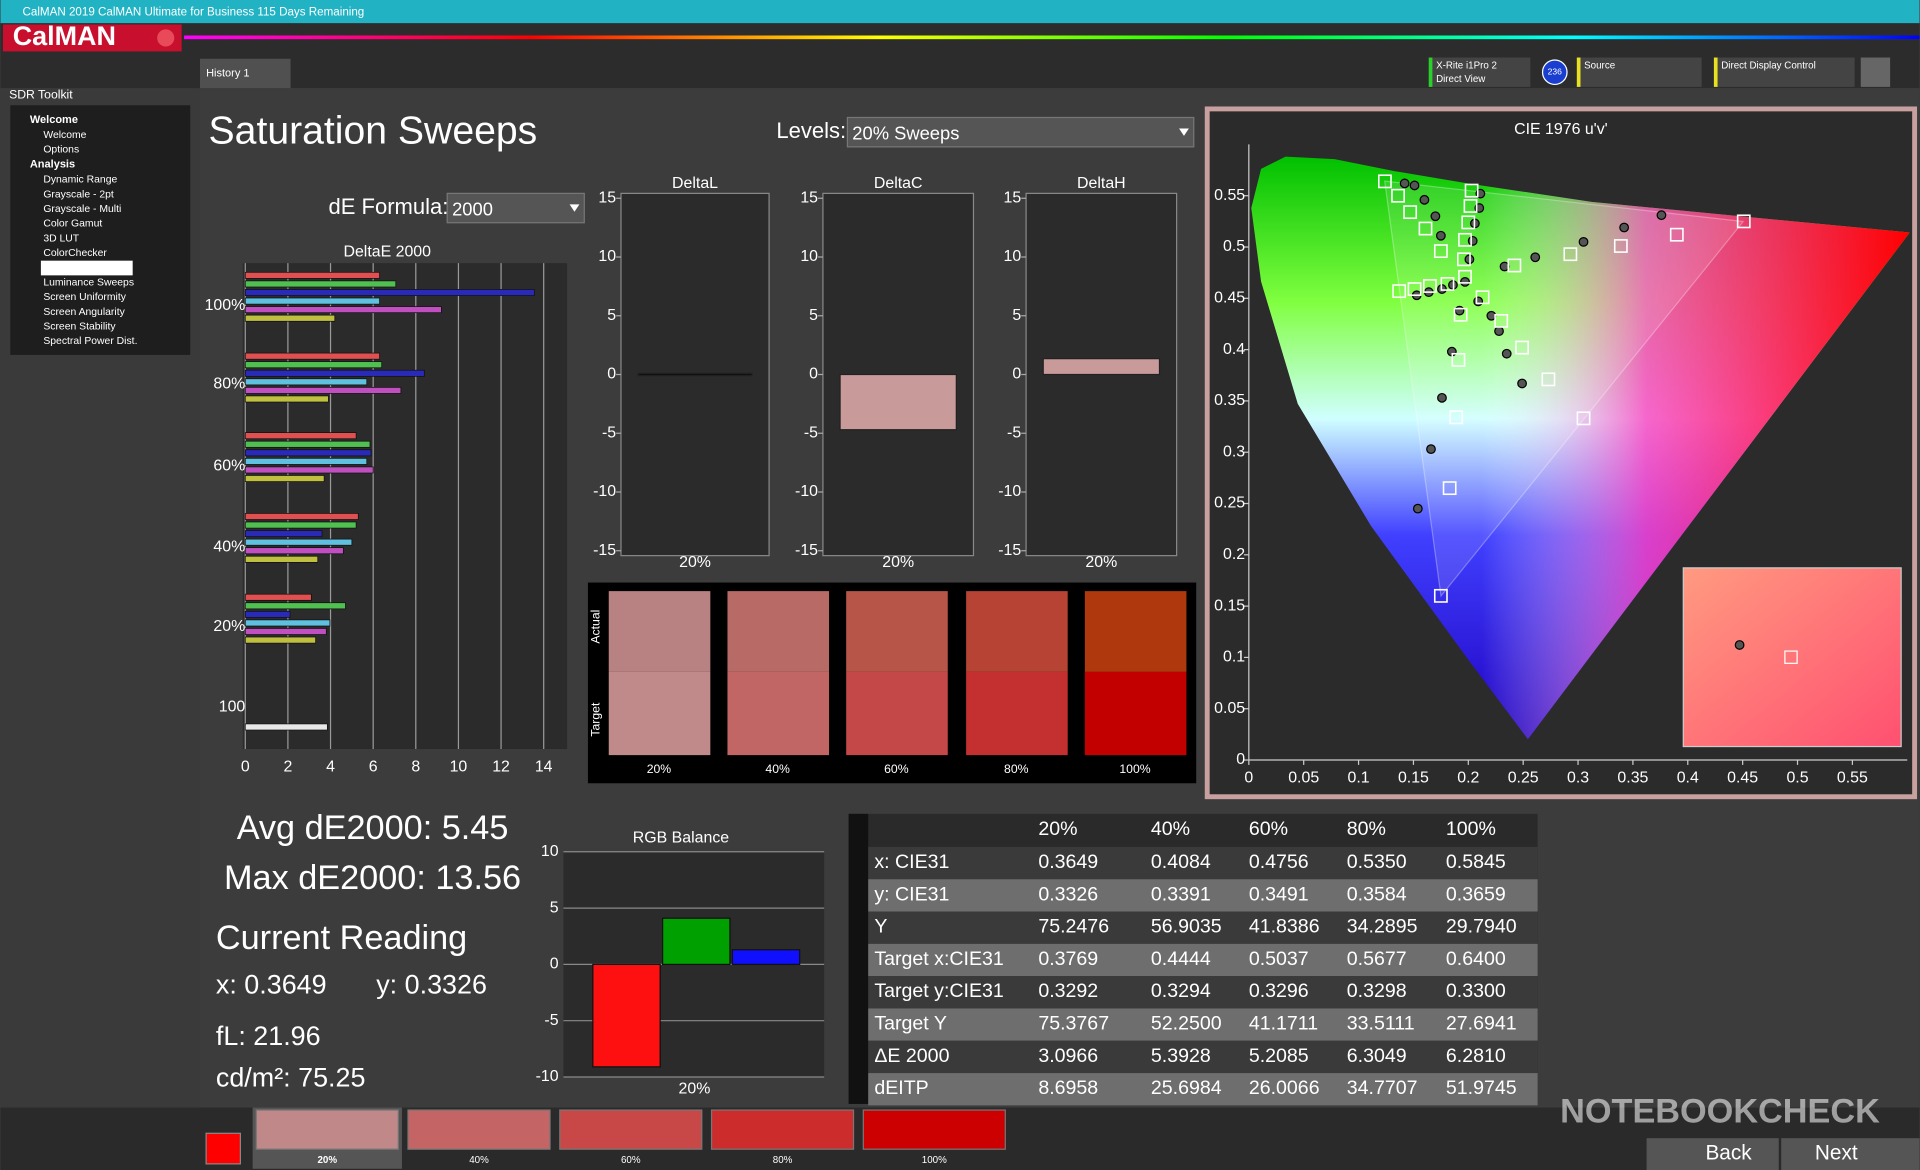 Image resolution: width=1920 pixels, height=1170 pixels. Describe the element at coordinates (1561, 129) in the screenshot. I see `chart-title: CIE 1976 u'v'` at that location.